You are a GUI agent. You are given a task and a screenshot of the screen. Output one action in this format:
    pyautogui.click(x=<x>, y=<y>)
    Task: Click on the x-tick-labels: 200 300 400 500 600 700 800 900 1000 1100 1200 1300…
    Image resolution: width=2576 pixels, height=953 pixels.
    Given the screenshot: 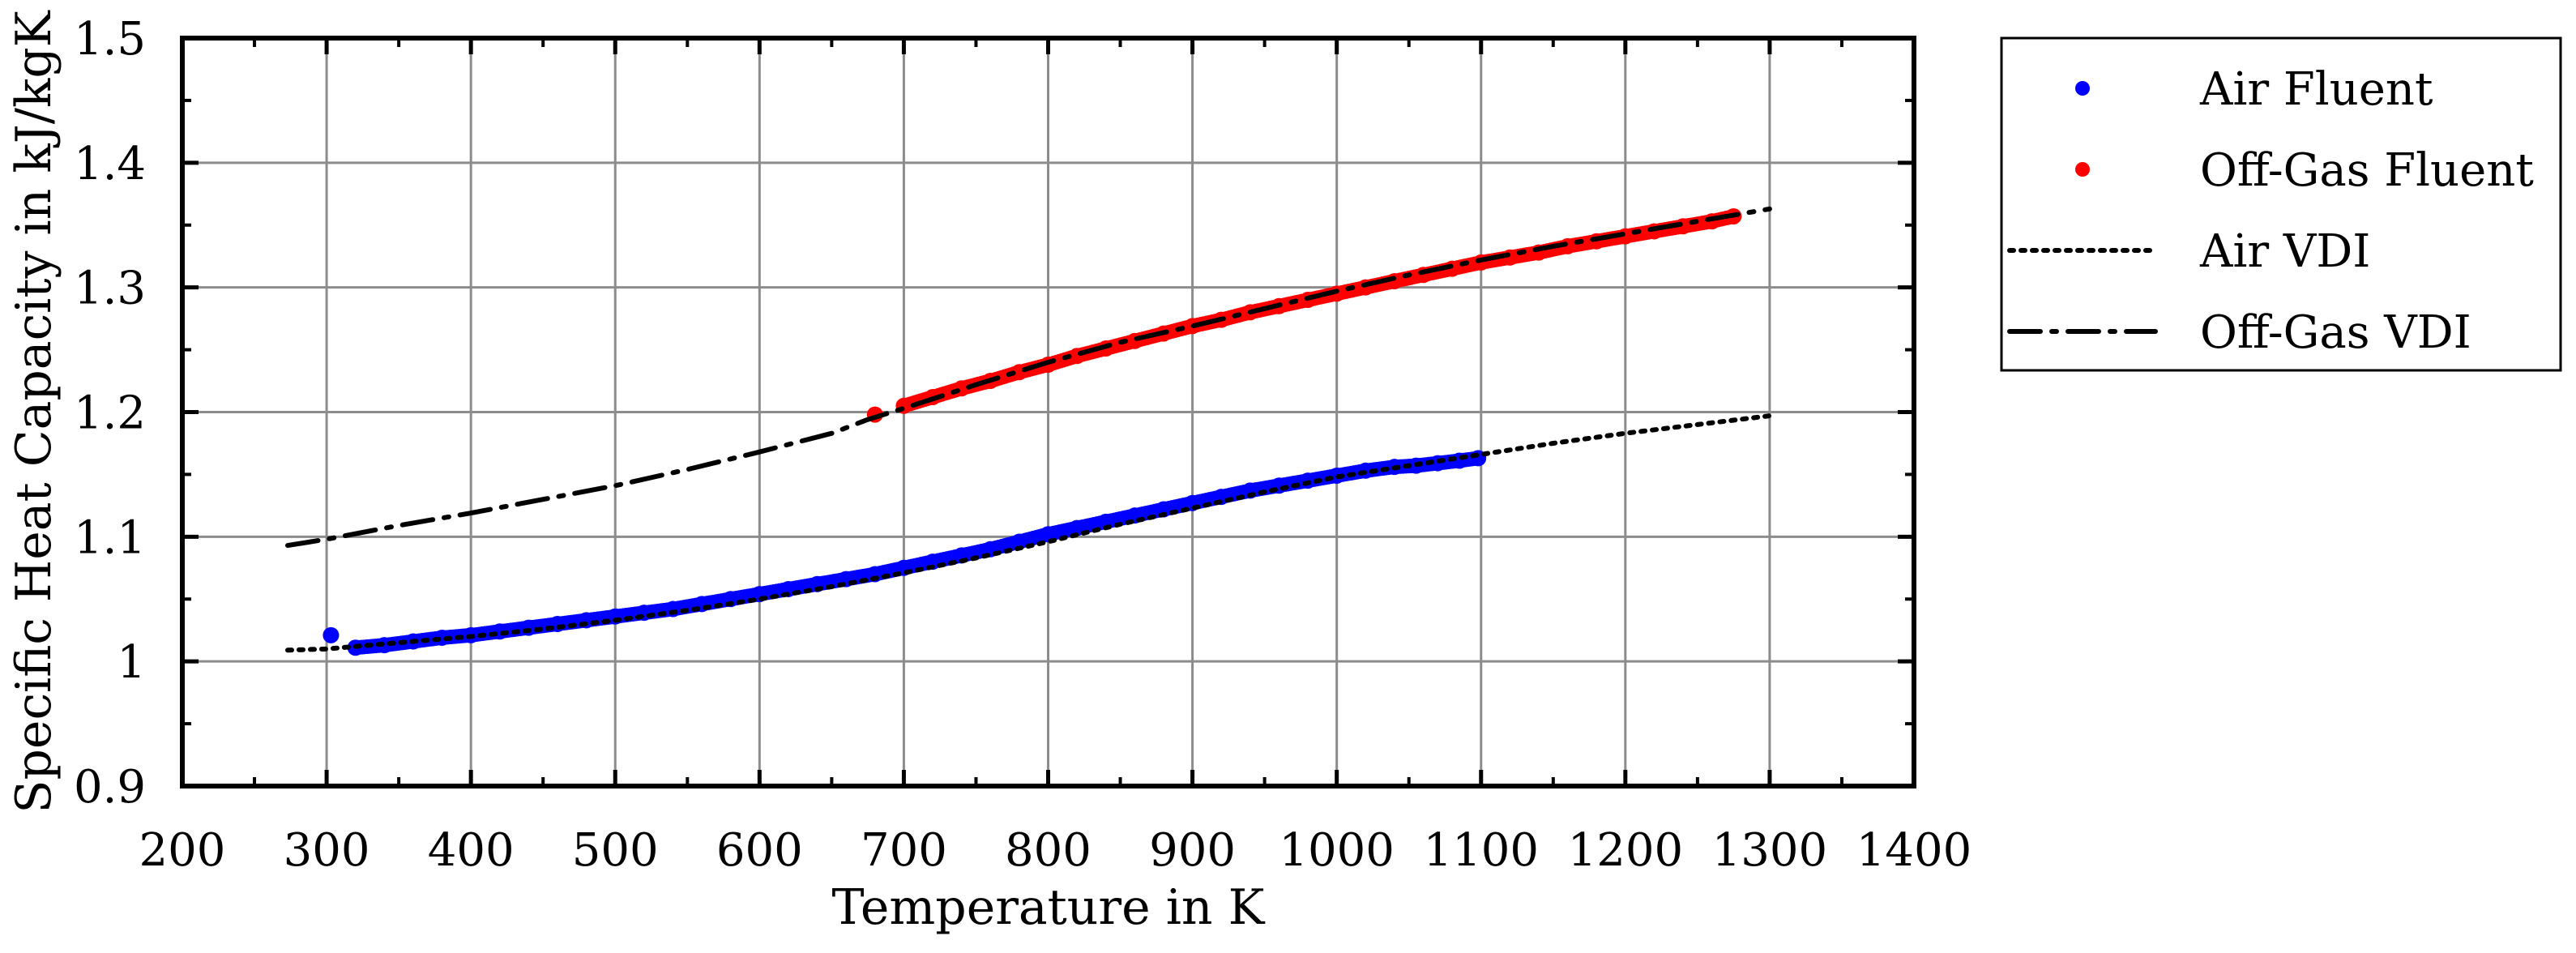 What is the action you would take?
    pyautogui.click(x=1055, y=850)
    